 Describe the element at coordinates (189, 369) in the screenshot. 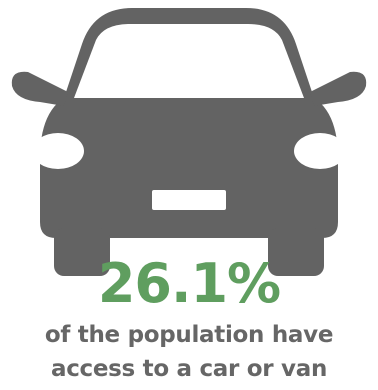

I see `caption-line-2: access to a car or van` at that location.